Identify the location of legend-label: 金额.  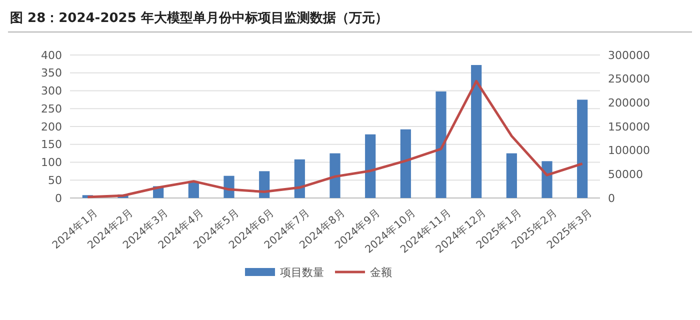
(381, 272).